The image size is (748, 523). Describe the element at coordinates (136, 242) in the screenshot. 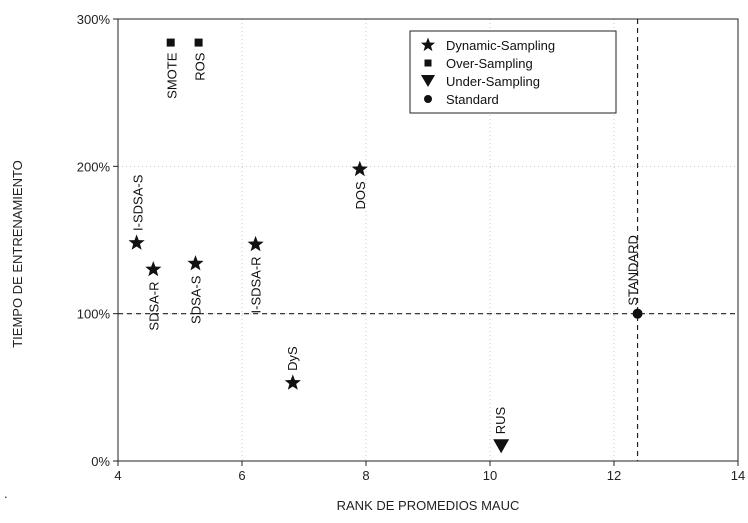

I see `point-marker-i-sdsa-s` at that location.